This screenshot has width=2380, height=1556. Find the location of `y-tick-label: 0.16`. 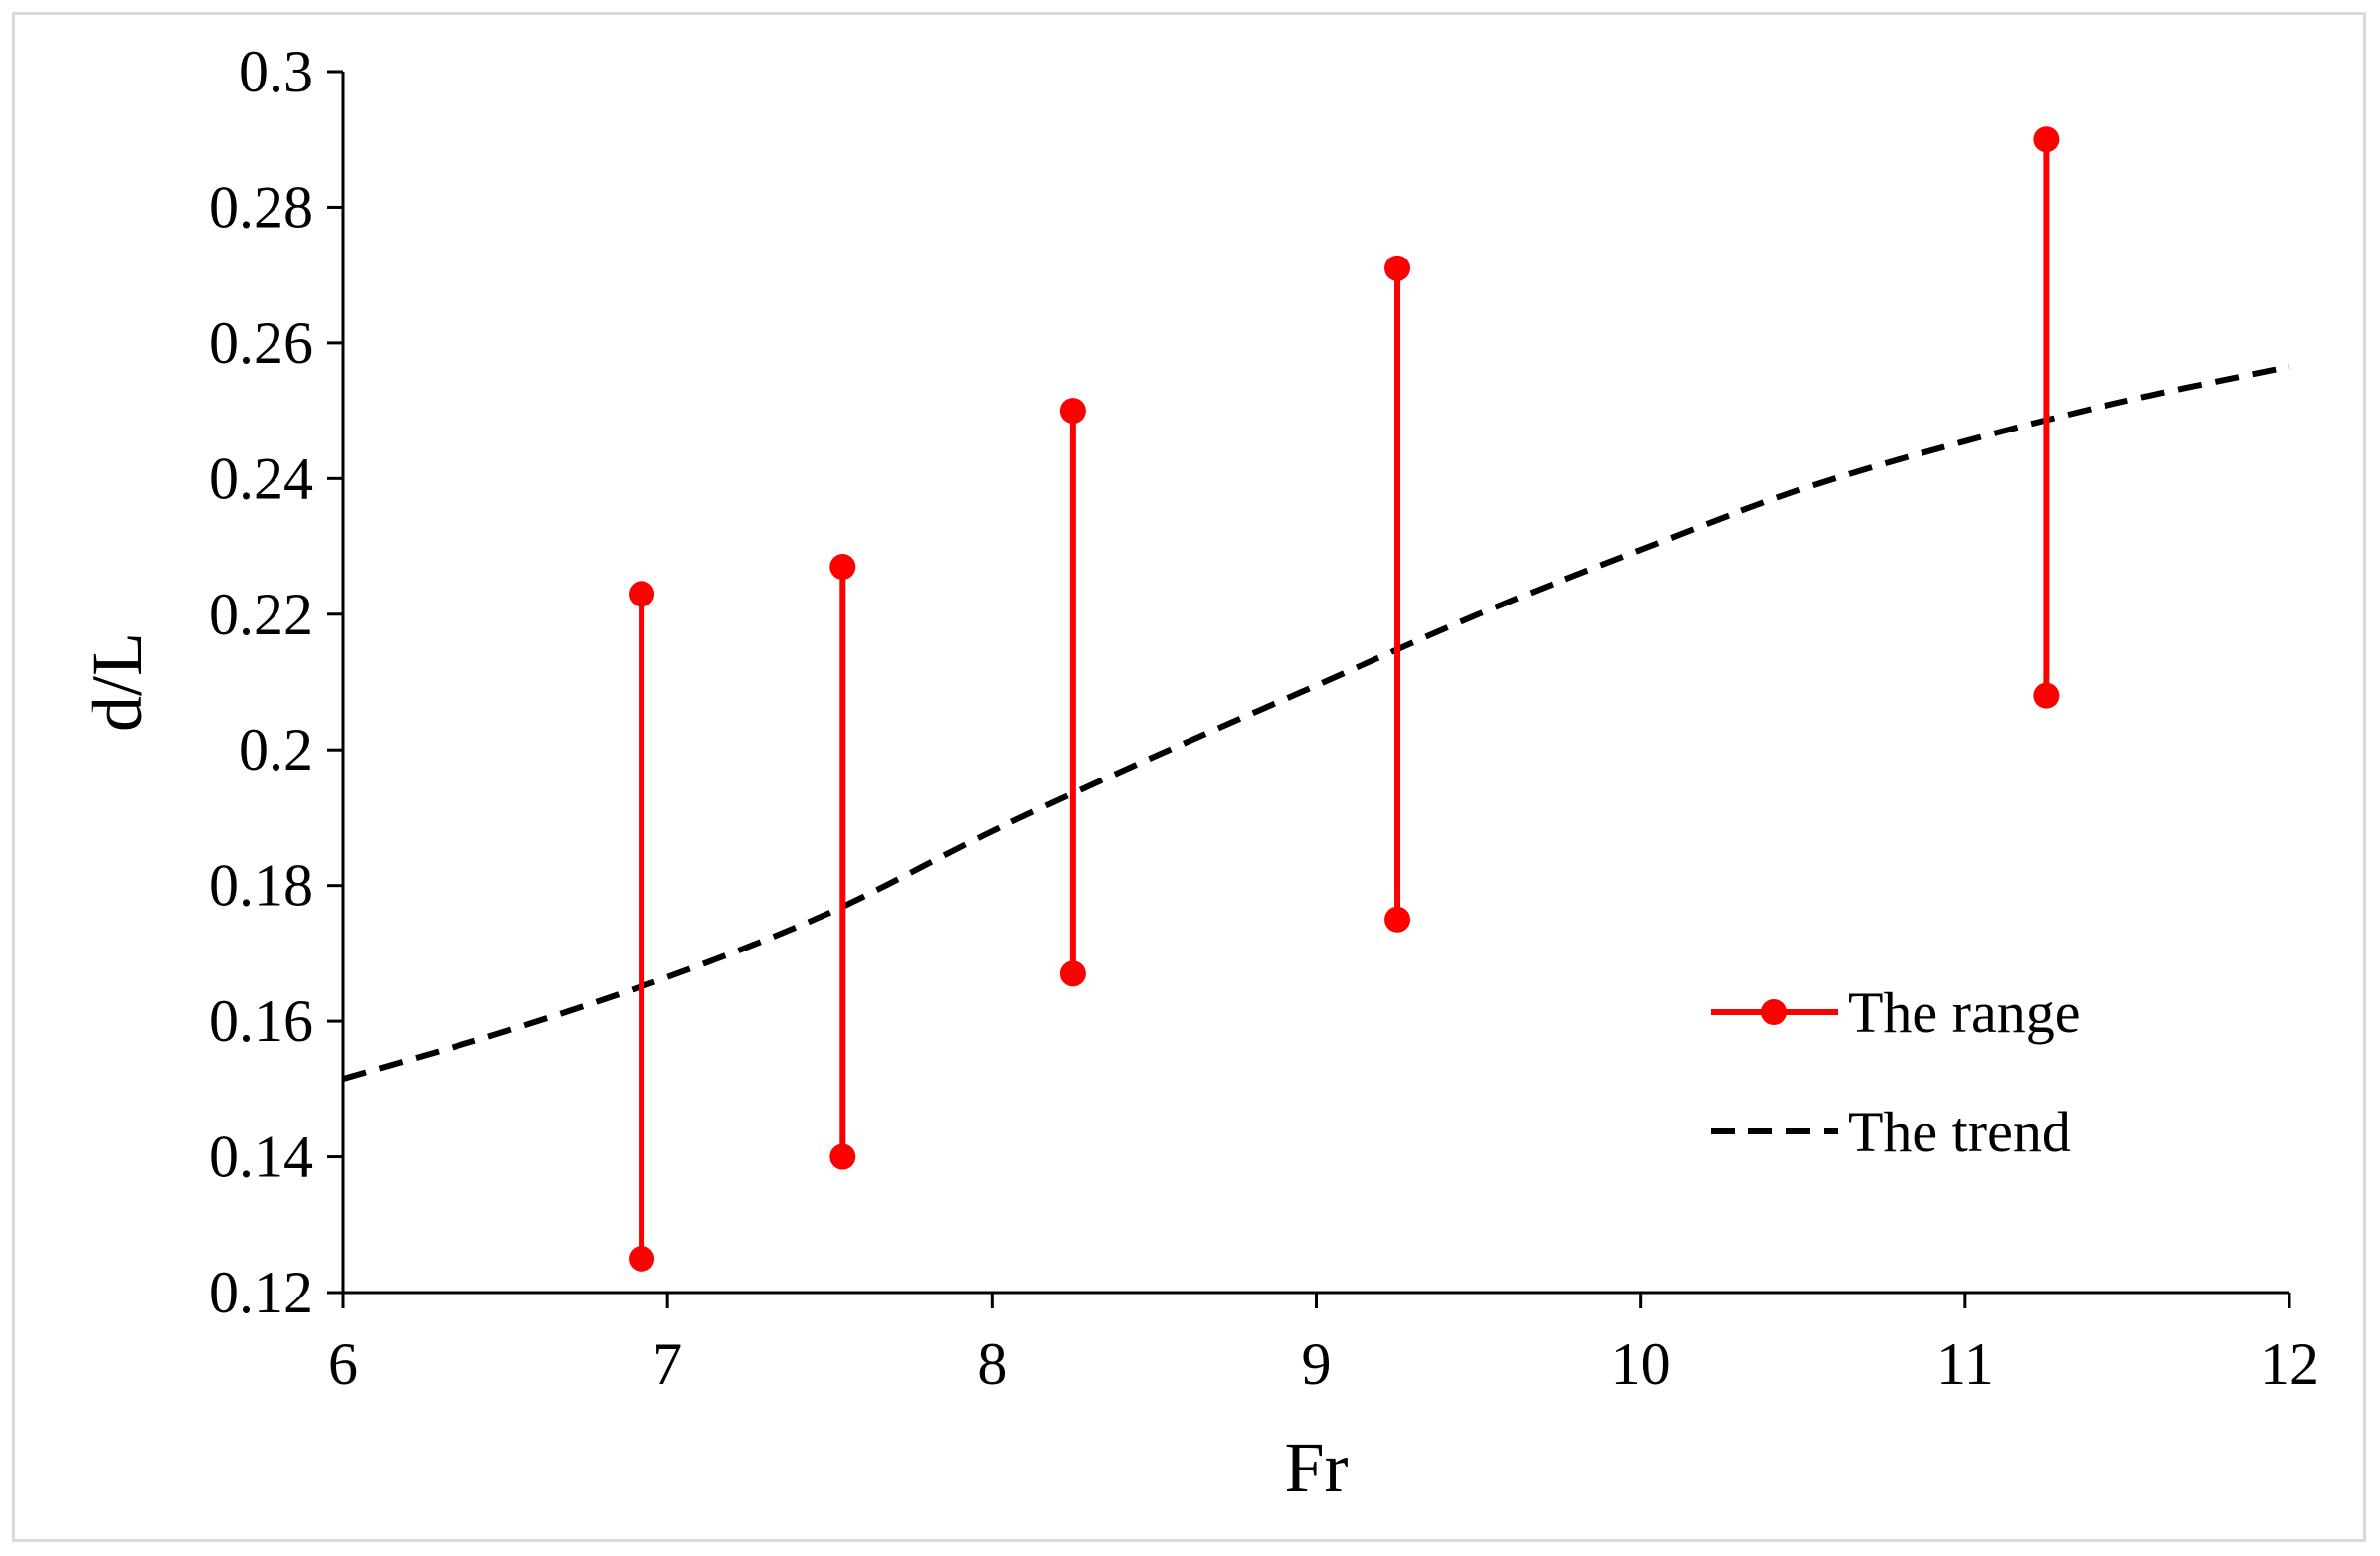

y-tick-label: 0.16 is located at coordinates (261, 1021).